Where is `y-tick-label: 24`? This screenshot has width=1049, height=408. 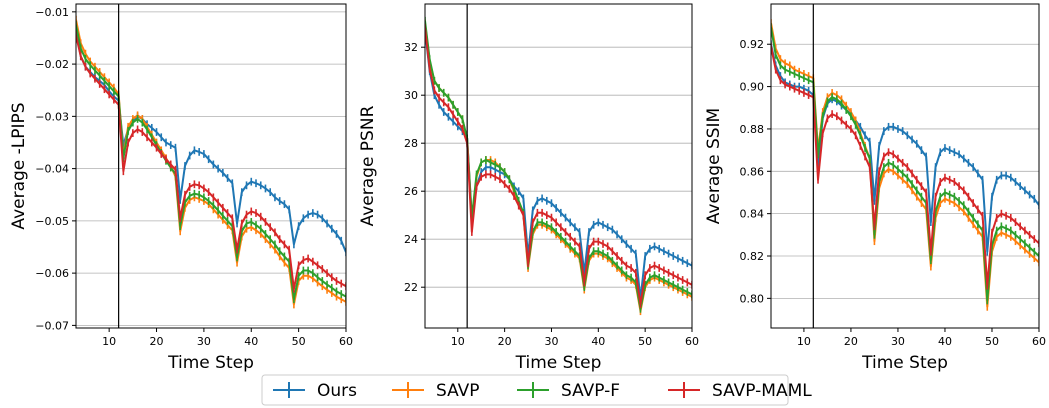
y-tick-label: 24 is located at coordinates (411, 239).